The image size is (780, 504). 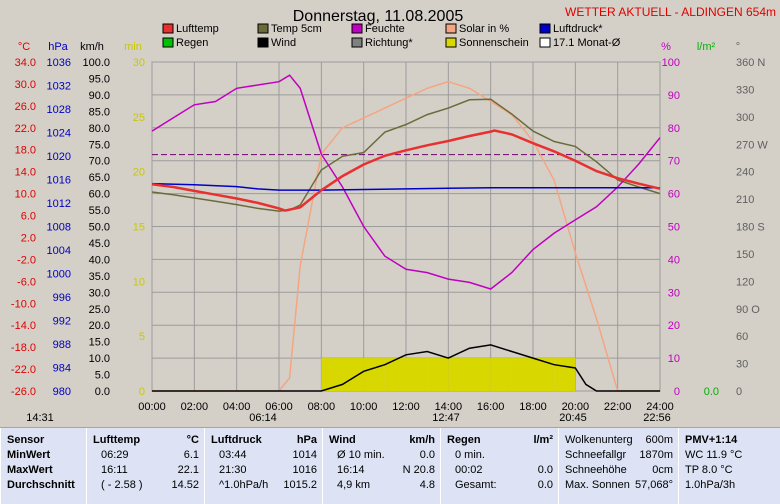 I want to click on table-cell: PMV+1:14, so click(x=711, y=440).